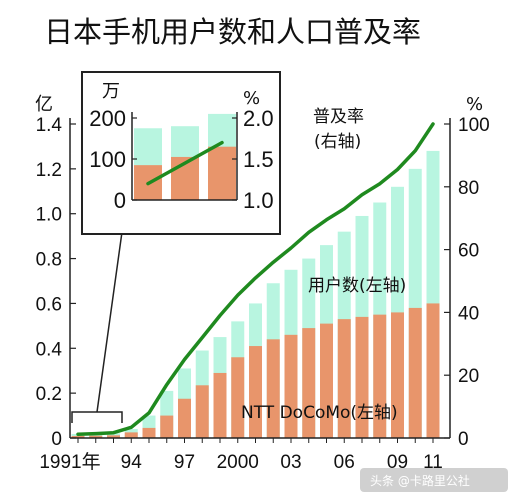 This screenshot has width=513, height=497. What do you see at coordinates (468, 251) in the screenshot?
I see `right-tick-label: 60` at bounding box center [468, 251].